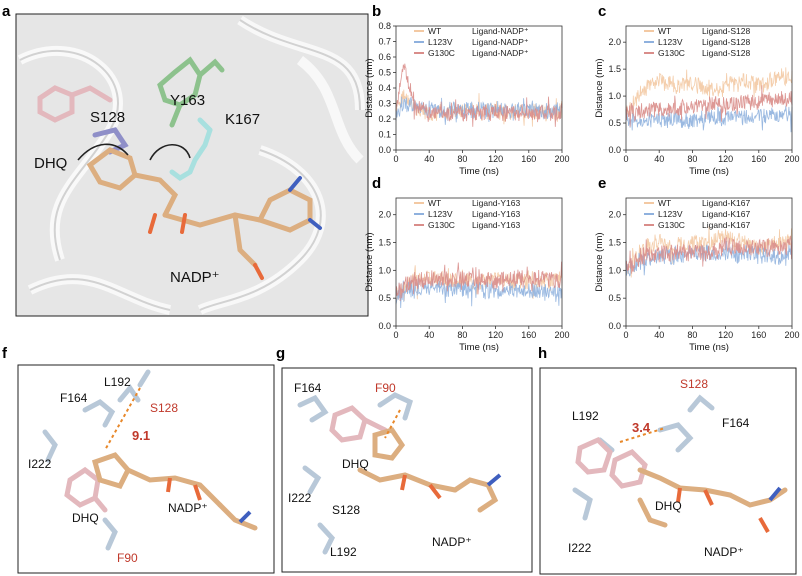  Describe the element at coordinates (6, 11) in the screenshot. I see `panel-label-a: a` at that location.